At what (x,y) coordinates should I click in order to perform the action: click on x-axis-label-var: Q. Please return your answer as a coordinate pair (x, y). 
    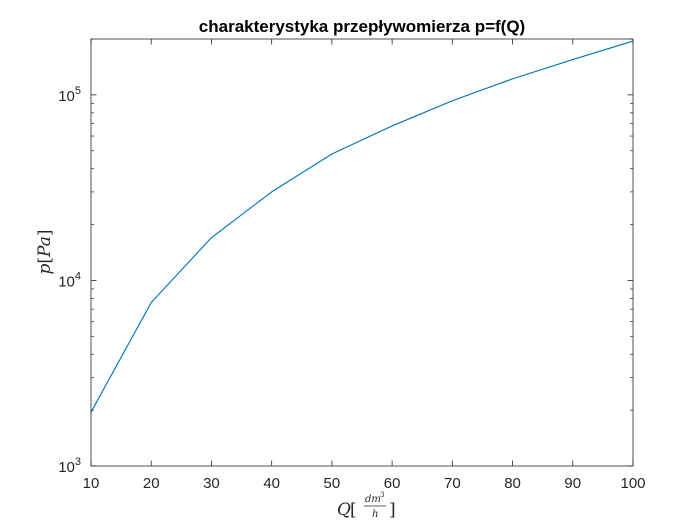
    Looking at the image, I should click on (344, 510).